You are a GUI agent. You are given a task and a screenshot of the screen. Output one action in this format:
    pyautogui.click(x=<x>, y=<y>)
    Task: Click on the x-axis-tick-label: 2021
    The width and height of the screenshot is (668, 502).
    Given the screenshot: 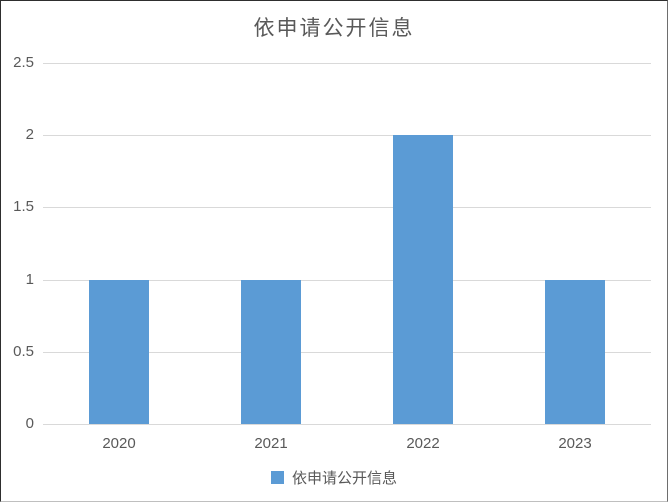 What is the action you would take?
    pyautogui.click(x=271, y=443)
    